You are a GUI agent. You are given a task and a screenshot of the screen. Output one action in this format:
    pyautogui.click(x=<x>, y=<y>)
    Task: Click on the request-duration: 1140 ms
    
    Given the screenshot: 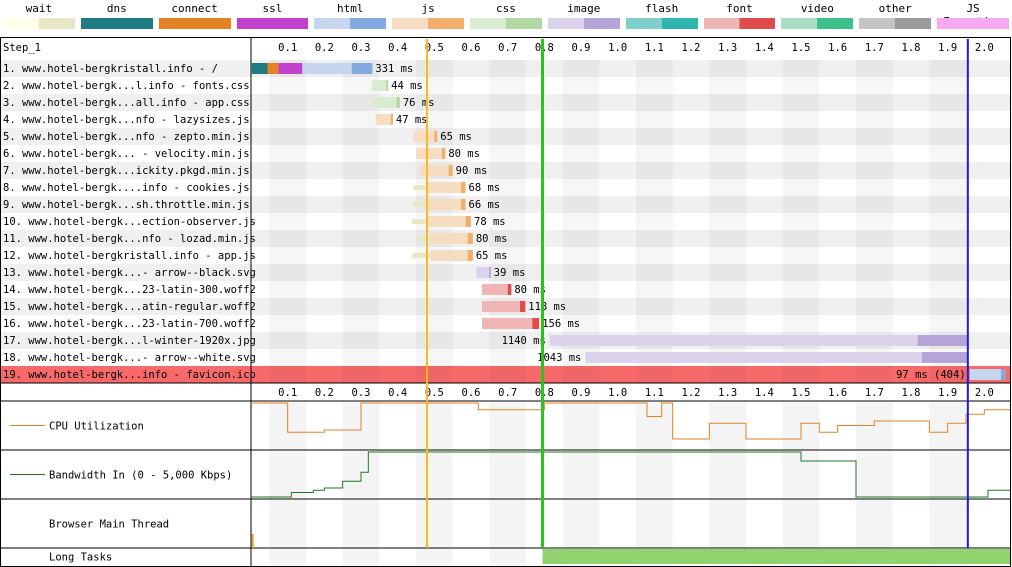 What is the action you would take?
    pyautogui.click(x=524, y=341)
    